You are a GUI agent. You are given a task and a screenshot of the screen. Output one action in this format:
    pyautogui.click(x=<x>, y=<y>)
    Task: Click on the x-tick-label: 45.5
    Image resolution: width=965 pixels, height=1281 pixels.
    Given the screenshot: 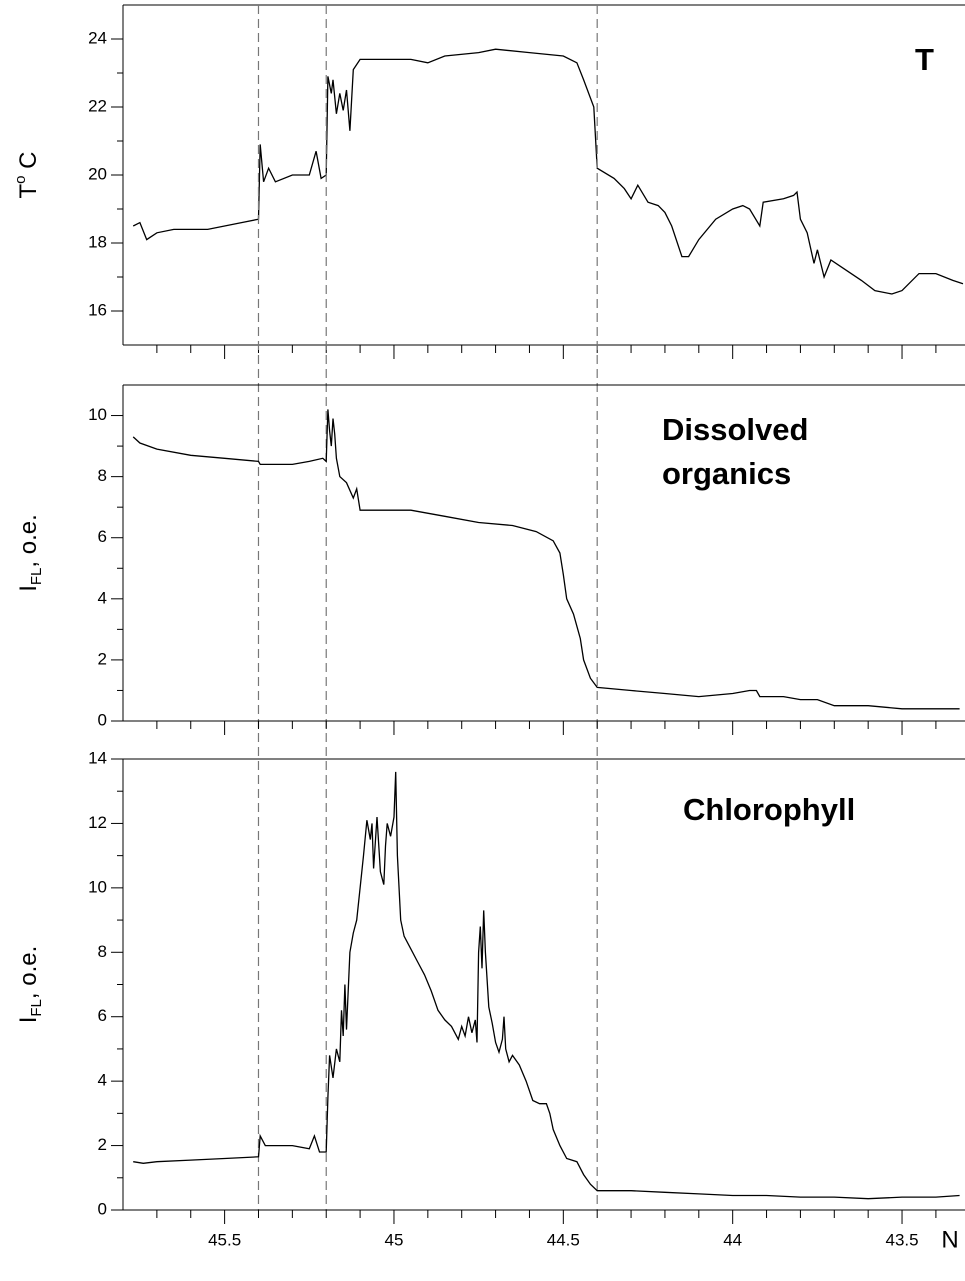 What is the action you would take?
    pyautogui.click(x=224, y=1239)
    